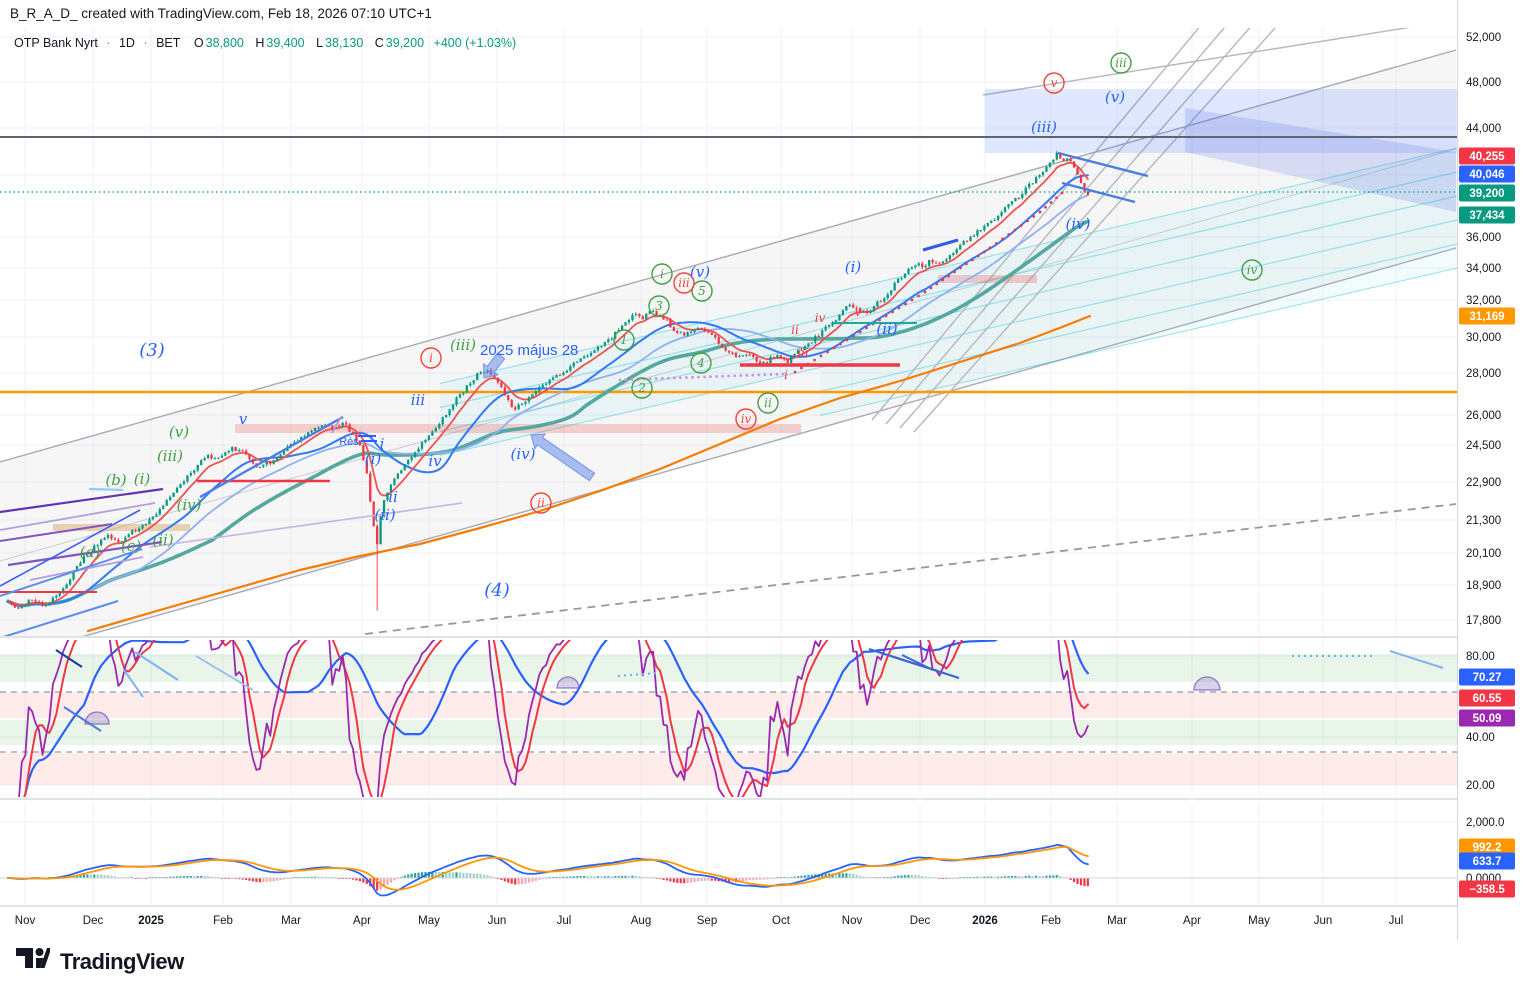 Image resolution: width=1523 pixels, height=995 pixels. I want to click on svg-text: Apr, so click(1192, 921).